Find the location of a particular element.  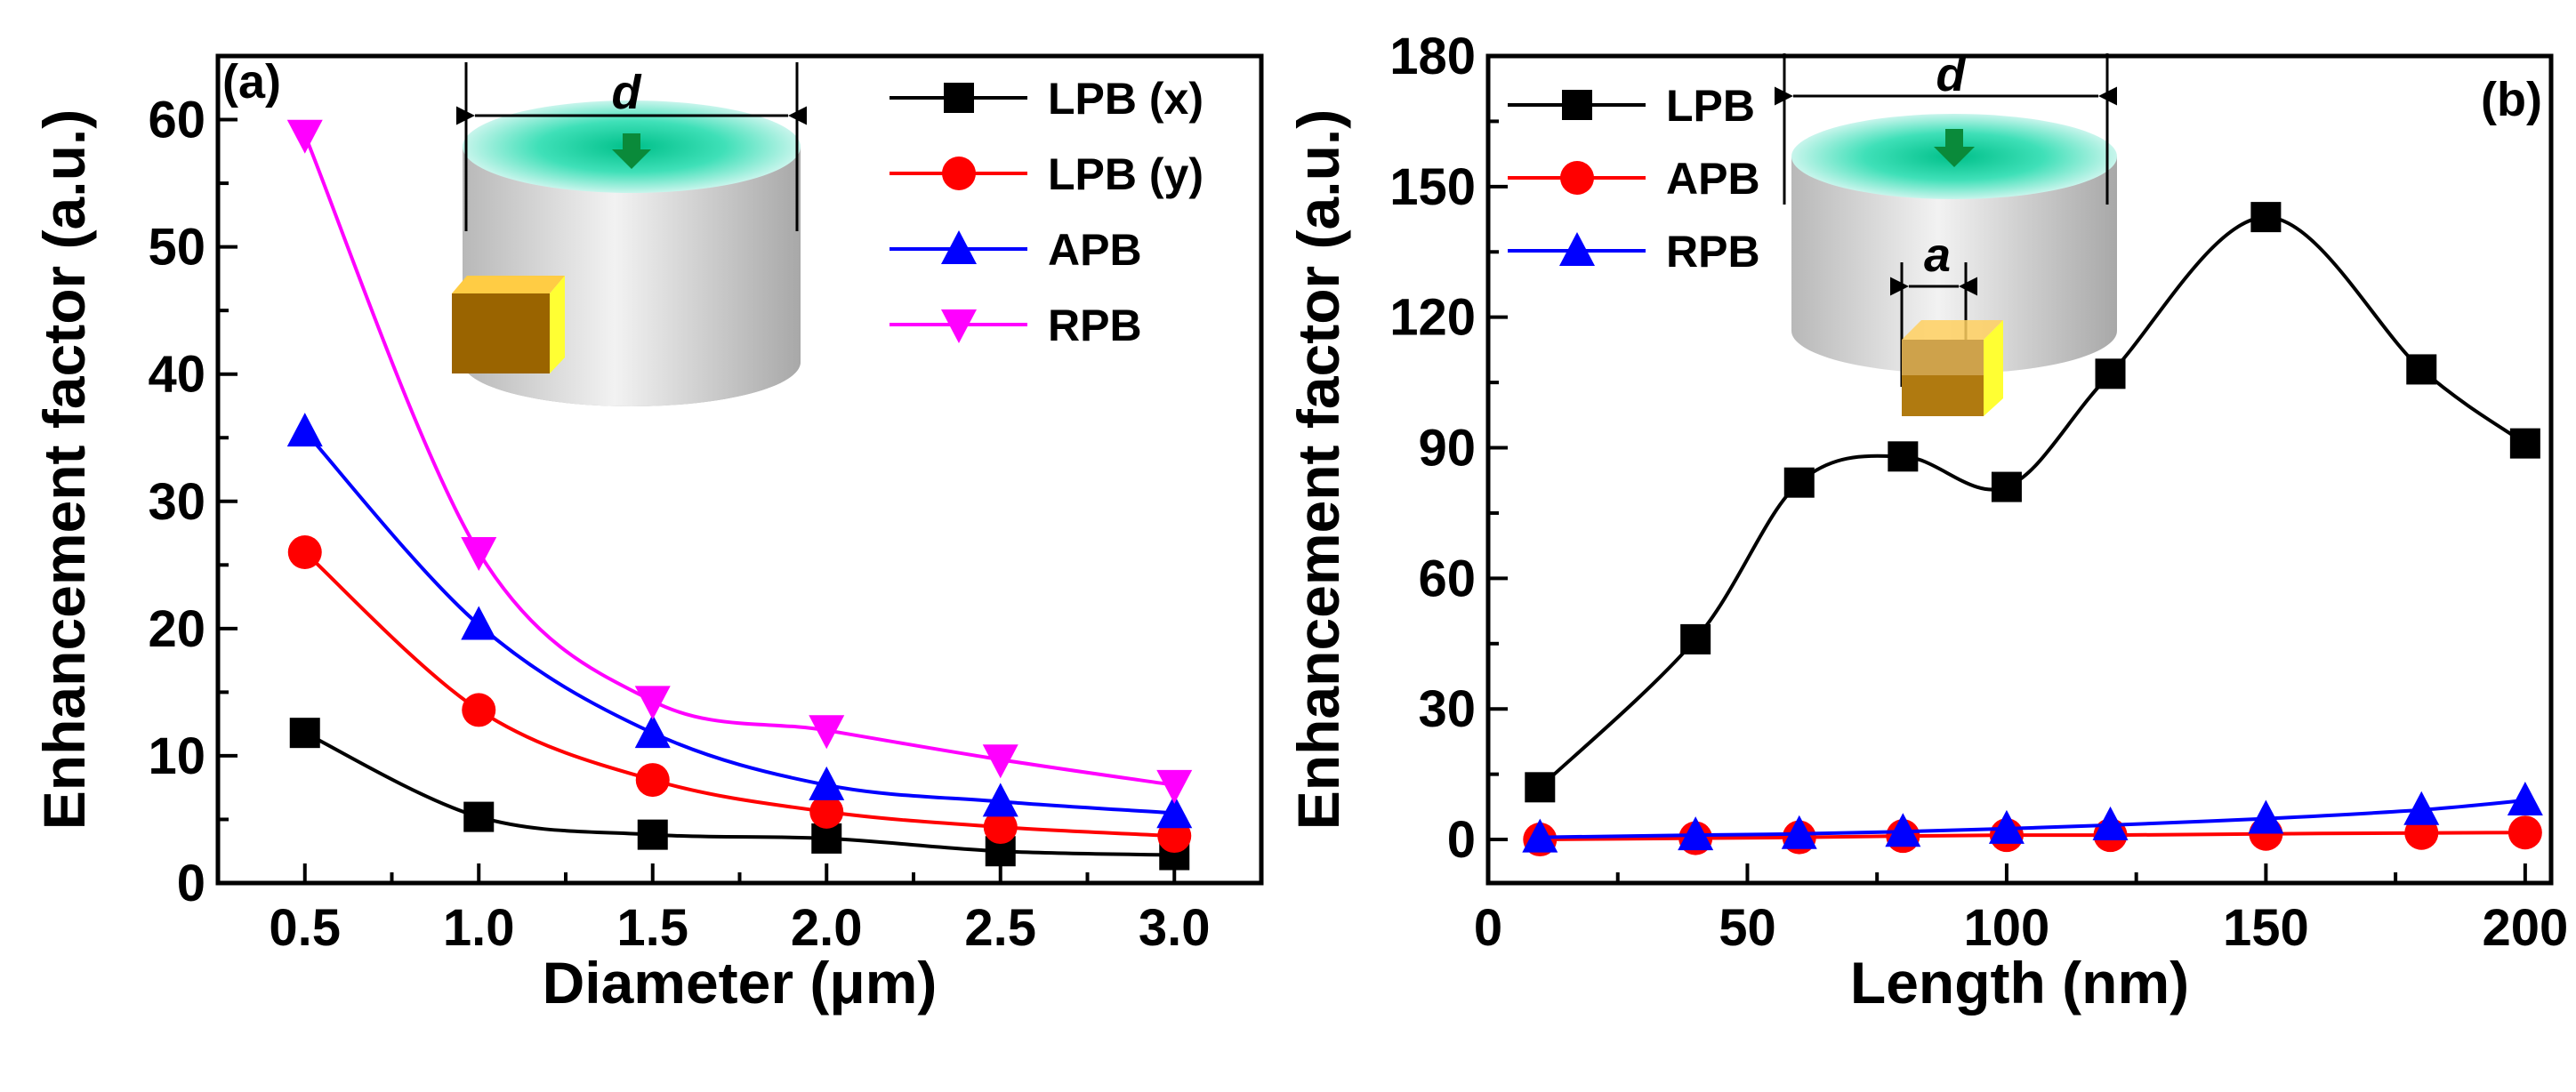

panel-a-y-tick-label: 50 is located at coordinates (176, 248).